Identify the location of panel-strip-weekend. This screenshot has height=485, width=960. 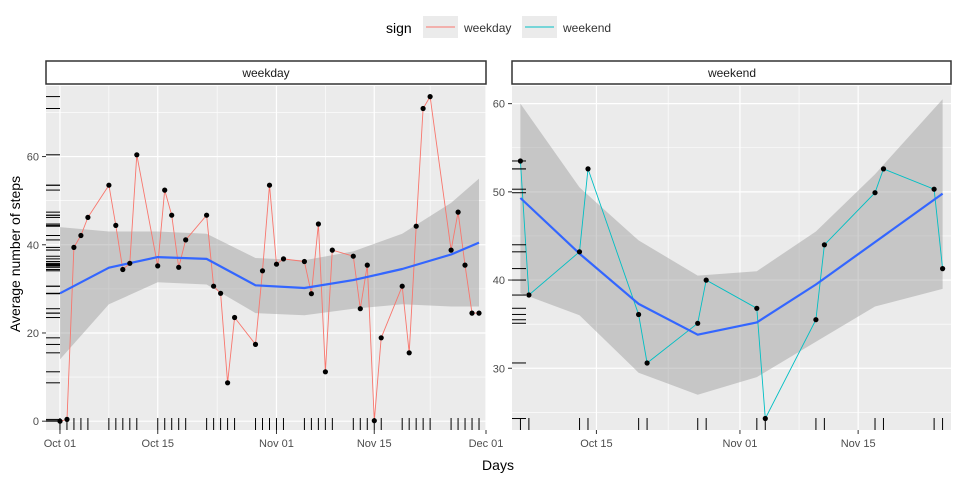
(731, 72).